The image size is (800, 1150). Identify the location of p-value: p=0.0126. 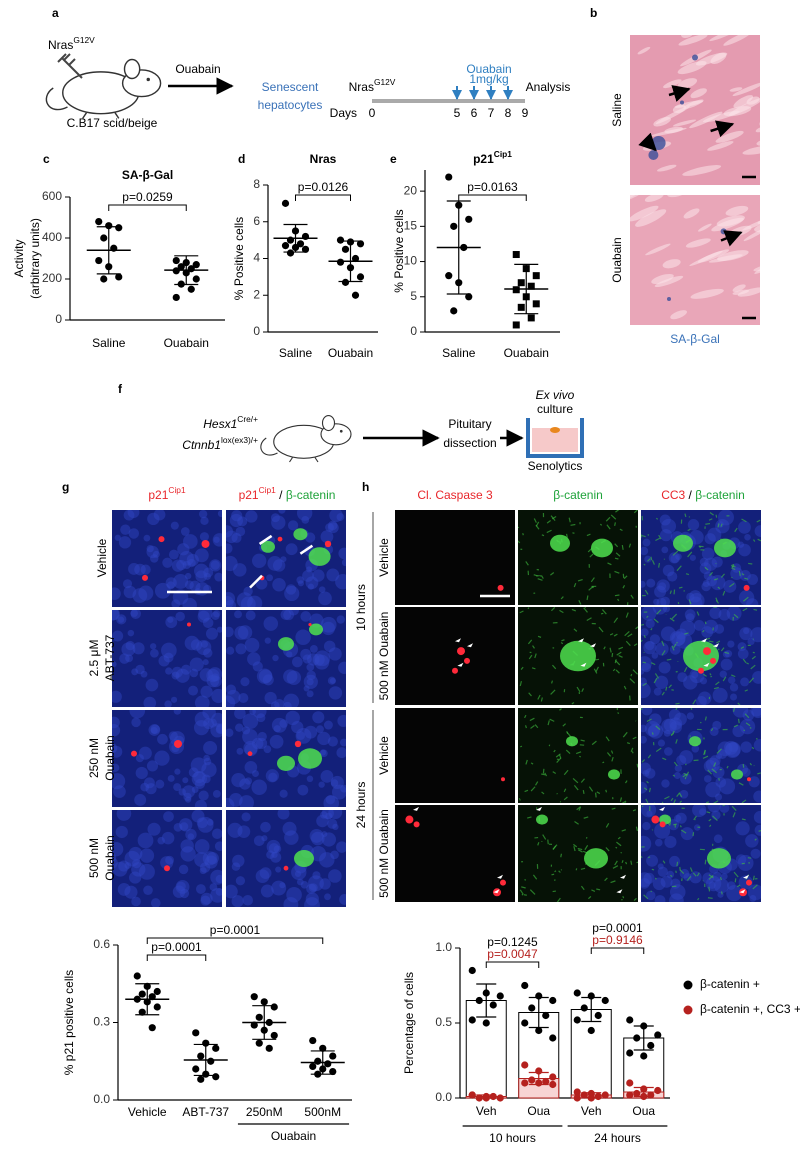
(323, 187).